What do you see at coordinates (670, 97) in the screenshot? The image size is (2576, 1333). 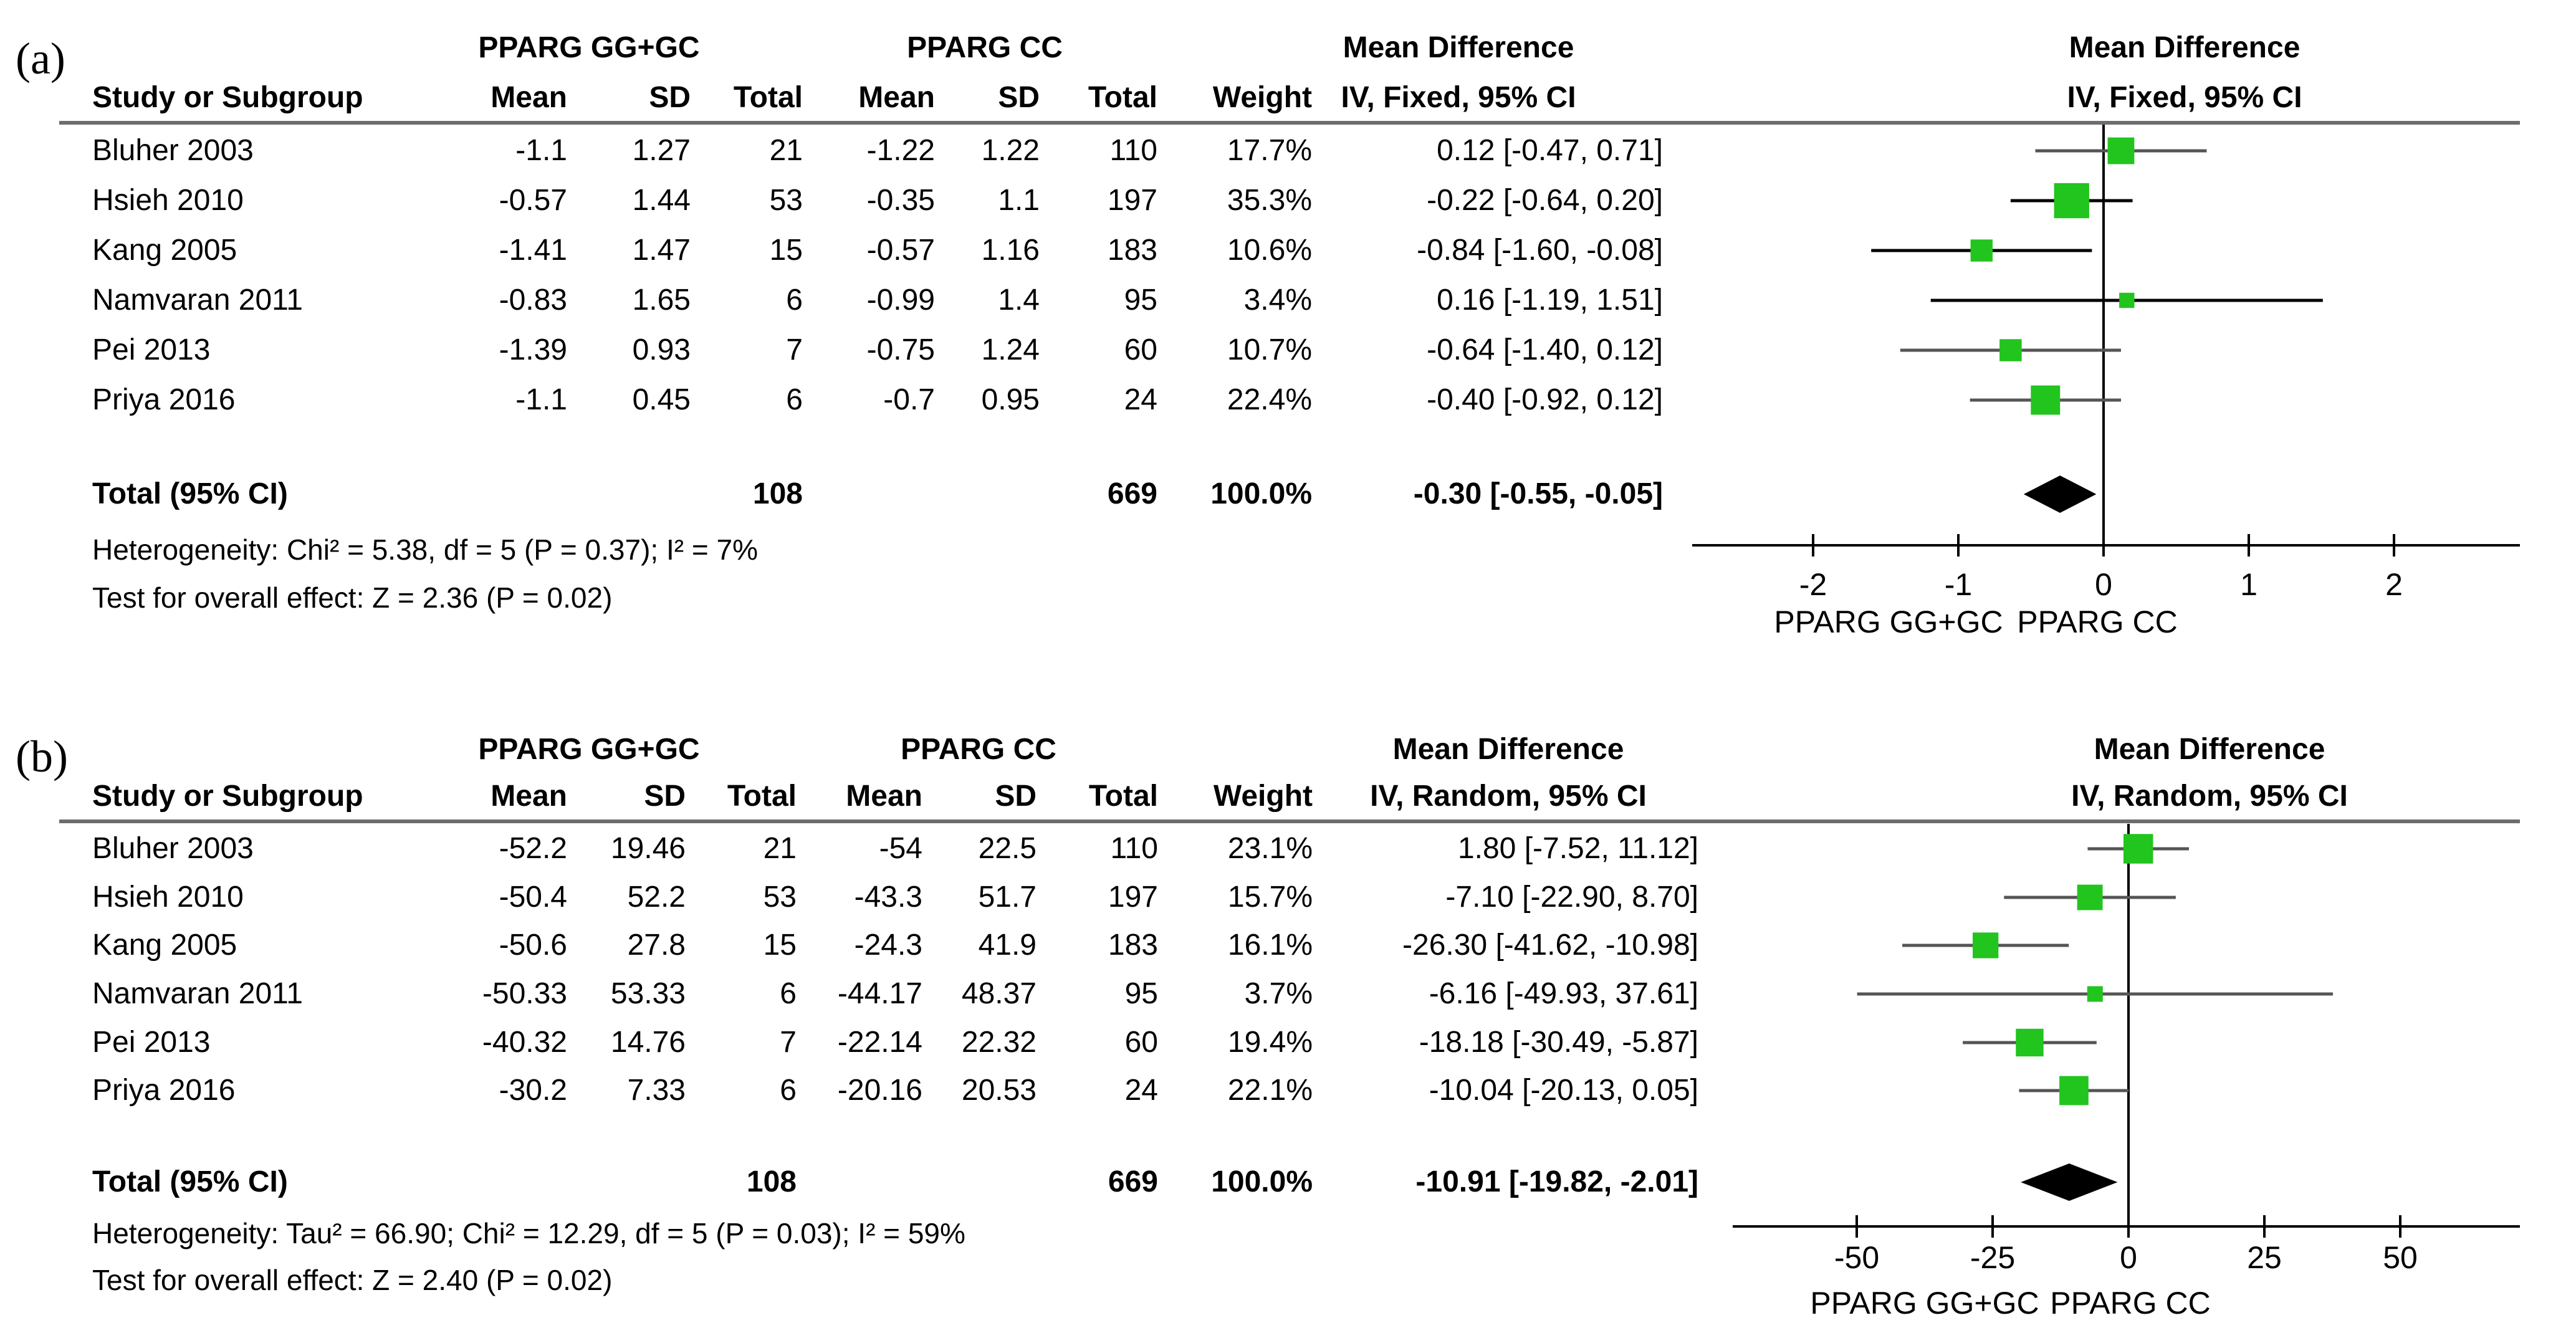 I see `header-sd-1: SD` at bounding box center [670, 97].